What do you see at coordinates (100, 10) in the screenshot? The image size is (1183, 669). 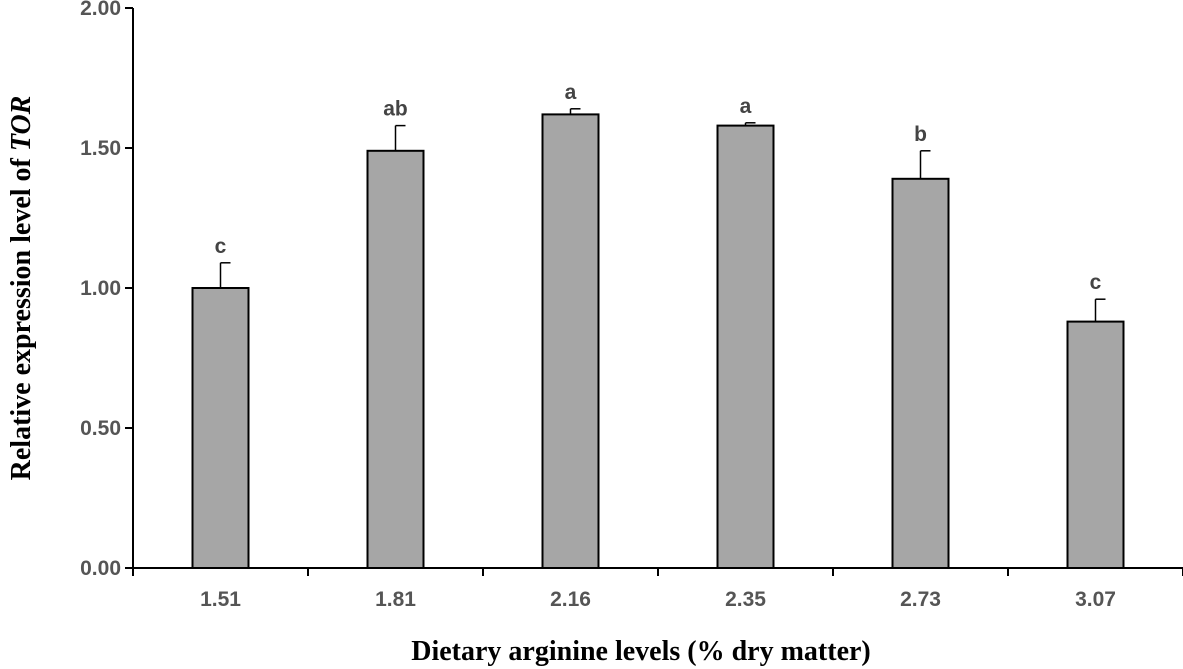 I see `y-tick-label: 2.00` at bounding box center [100, 10].